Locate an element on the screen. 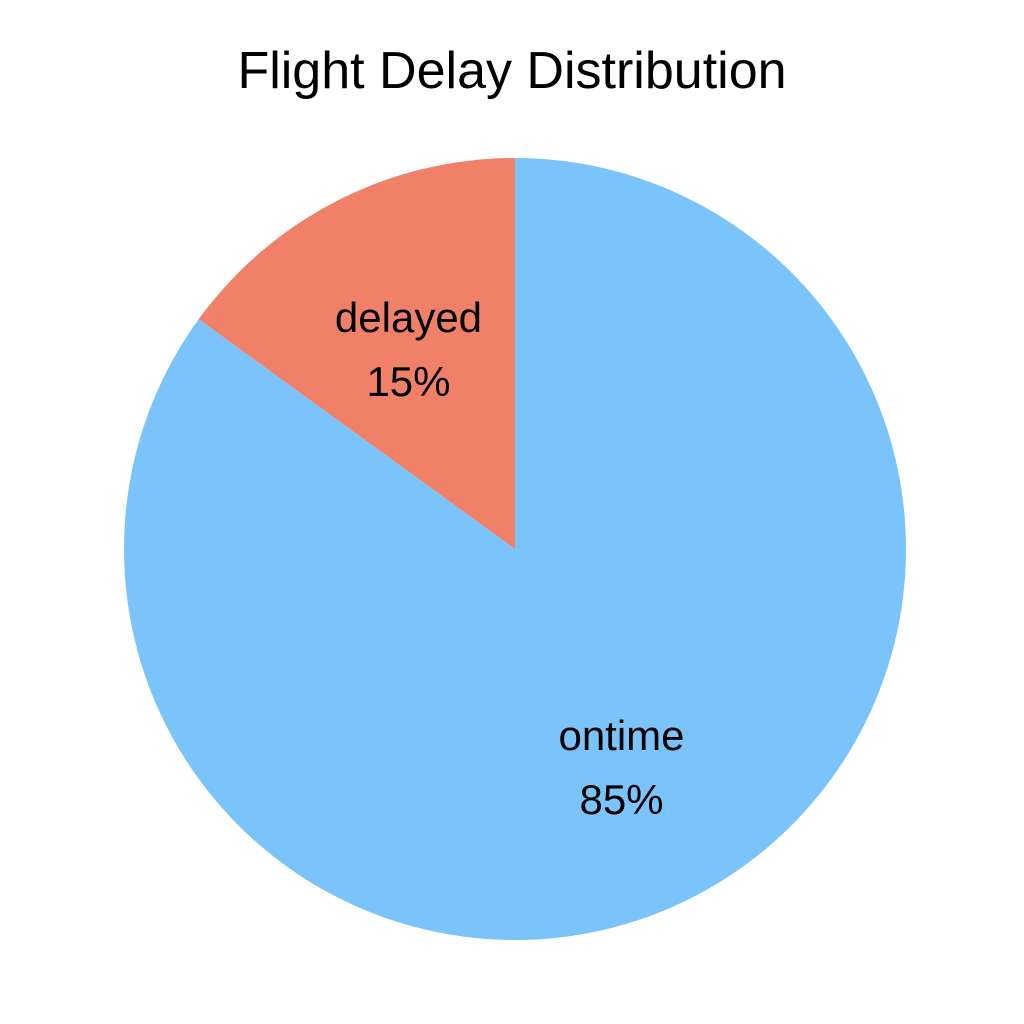  slice-label-delayed: delayed is located at coordinates (408, 317).